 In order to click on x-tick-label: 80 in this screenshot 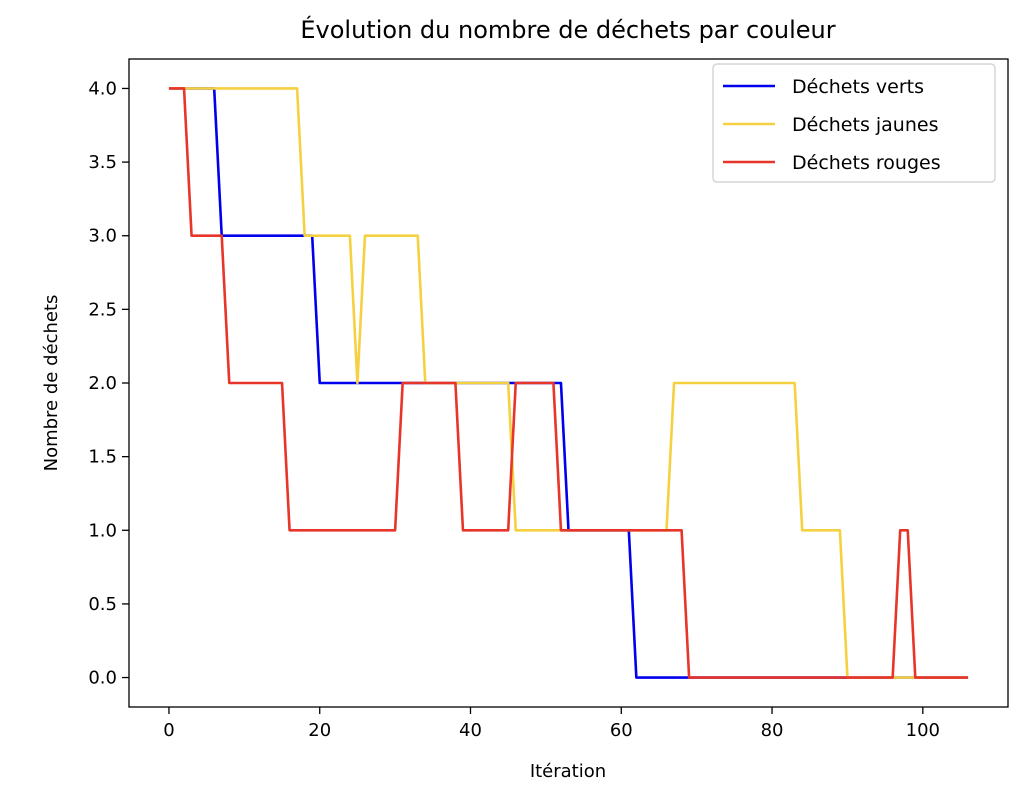, I will do `click(772, 730)`.